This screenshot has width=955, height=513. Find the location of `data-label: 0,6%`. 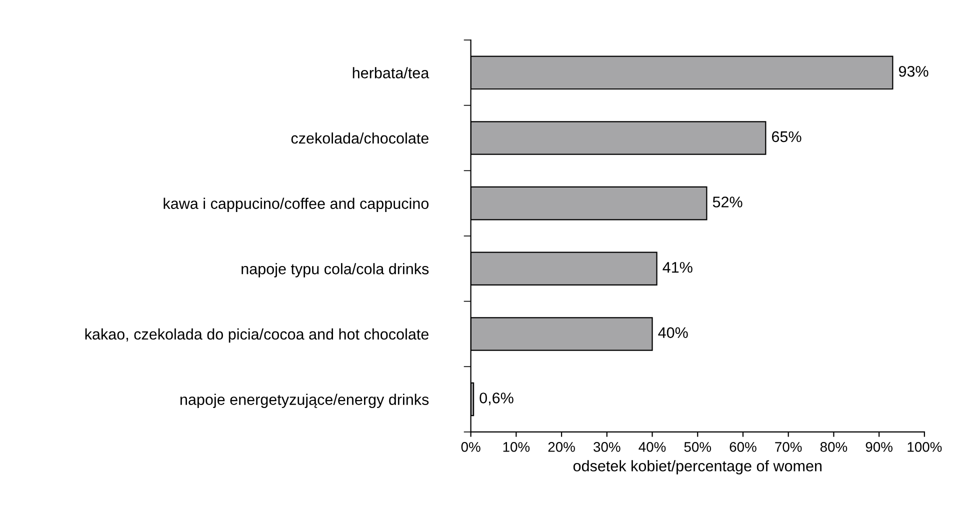

data-label: 0,6% is located at coordinates (497, 399).